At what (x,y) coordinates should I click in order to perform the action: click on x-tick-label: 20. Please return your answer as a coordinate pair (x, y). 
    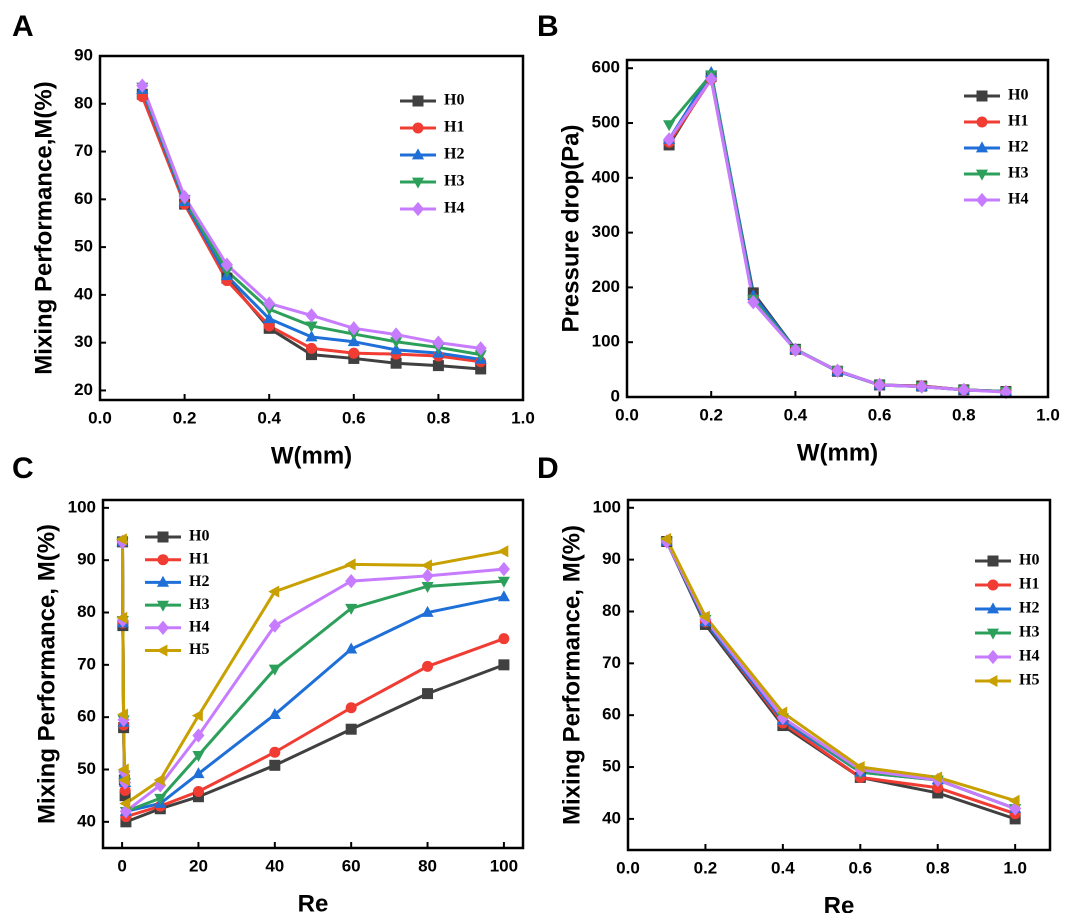
    Looking at the image, I should click on (198, 865).